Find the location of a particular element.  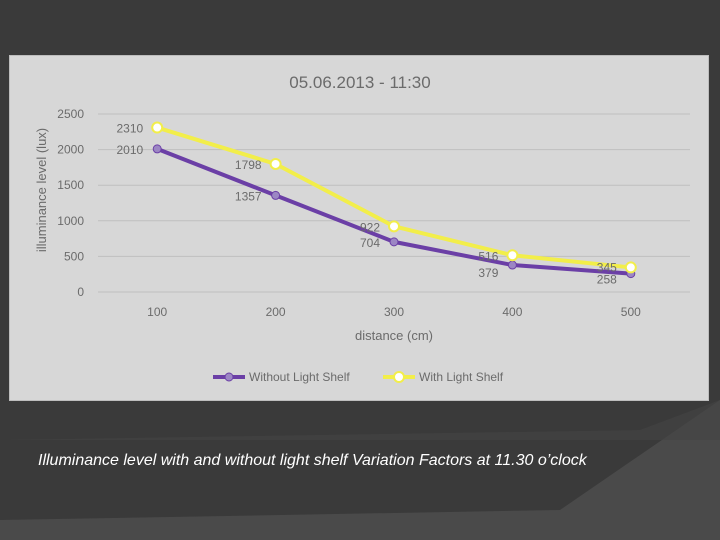

x-tick-label: 500 is located at coordinates (631, 312).